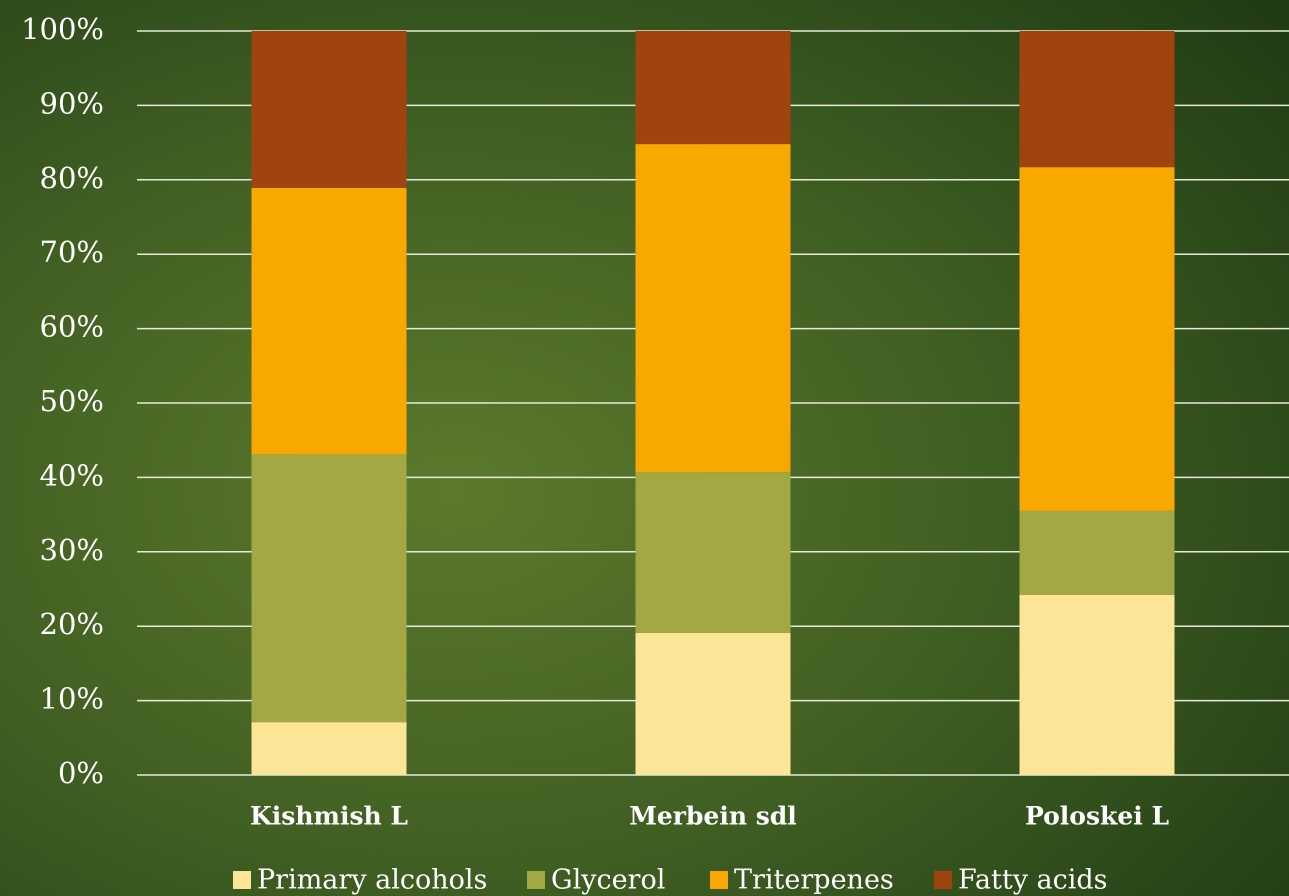 This screenshot has height=896, width=1289. What do you see at coordinates (814, 880) in the screenshot?
I see `legend-label: Triterpenes` at bounding box center [814, 880].